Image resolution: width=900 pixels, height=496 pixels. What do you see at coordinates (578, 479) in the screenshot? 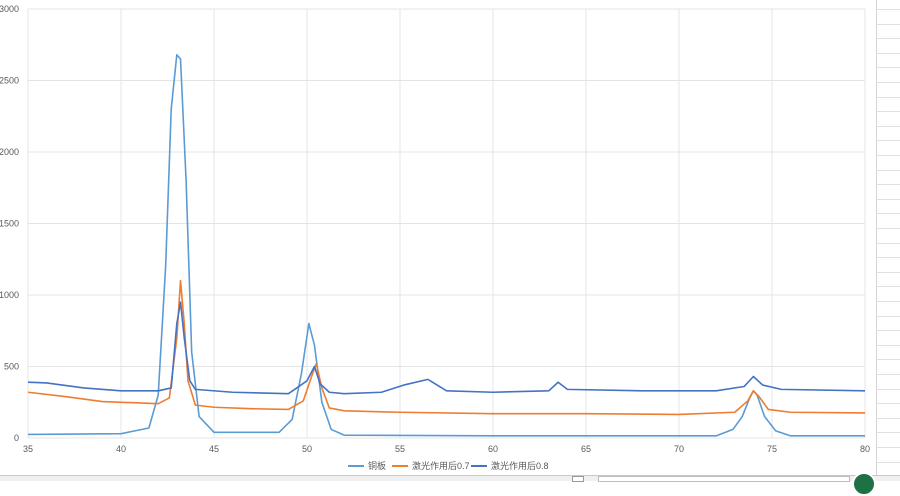
I see `sheet-scroll-thumb` at bounding box center [578, 479].